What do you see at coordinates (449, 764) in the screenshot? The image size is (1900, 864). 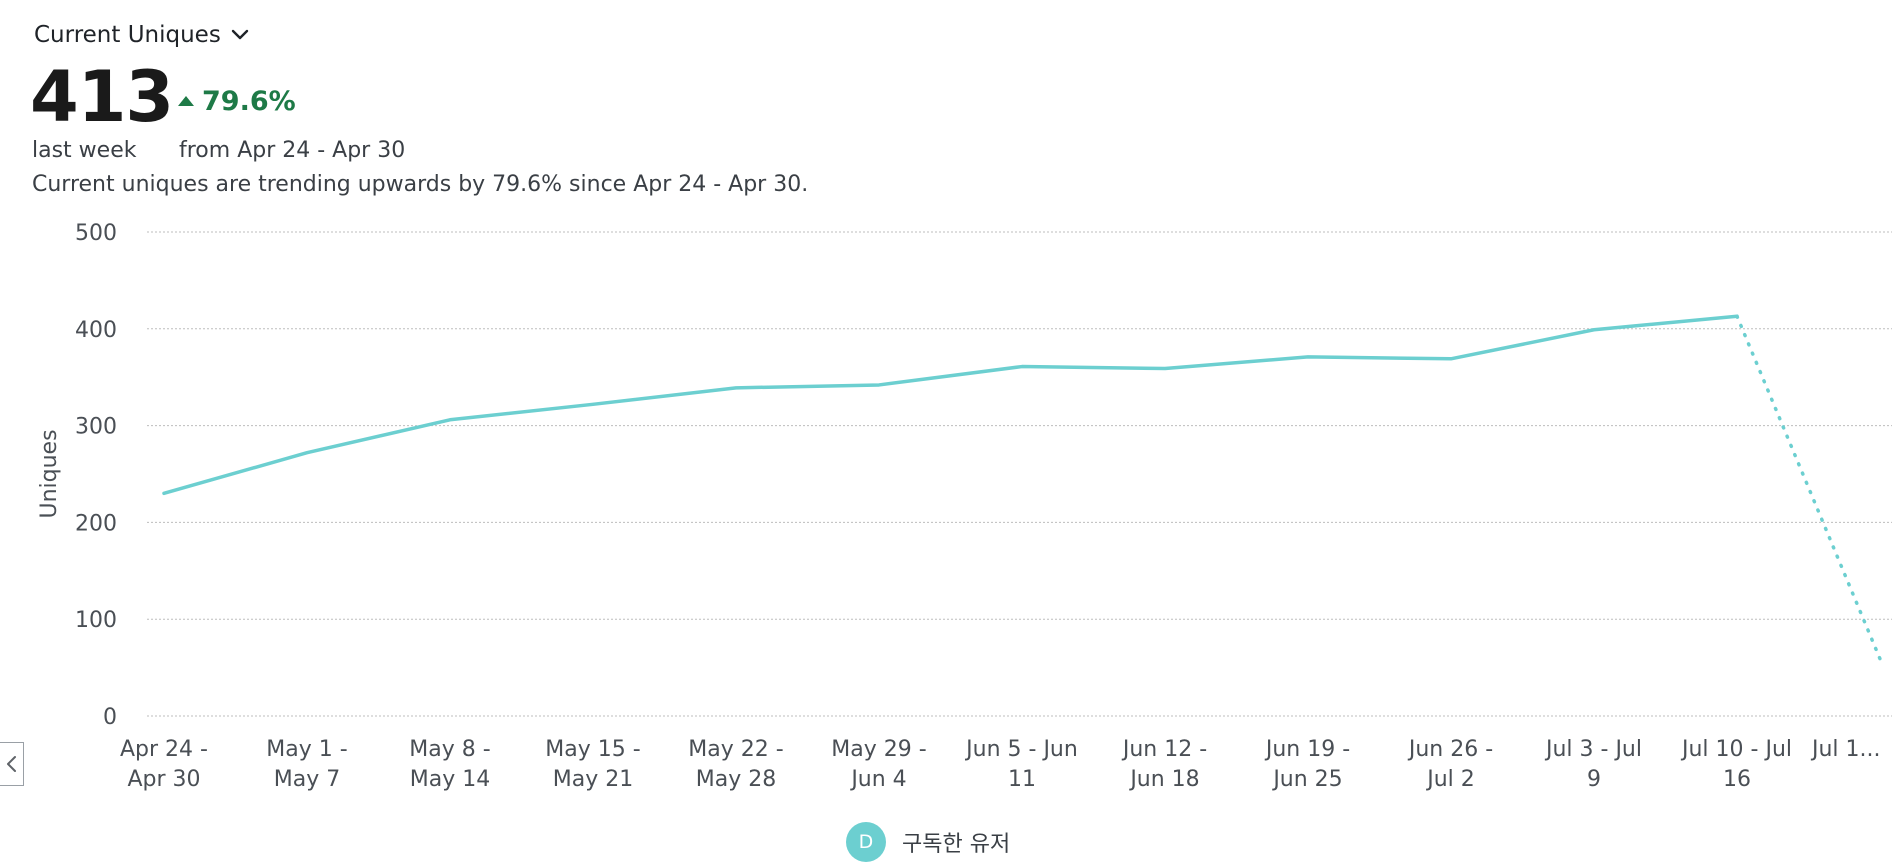 I see `x-tick-label: May 8 - May 14` at bounding box center [449, 764].